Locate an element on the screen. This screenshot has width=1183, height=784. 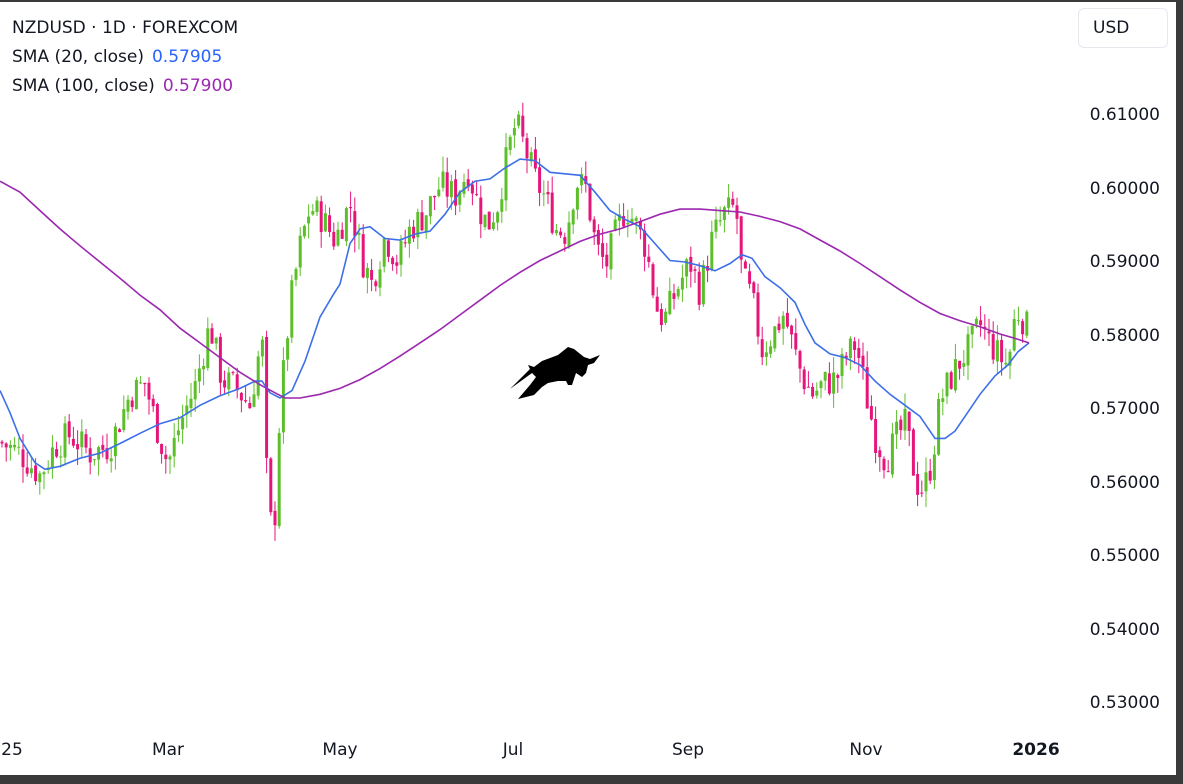
currency-button: USD is located at coordinates (1123, 28).